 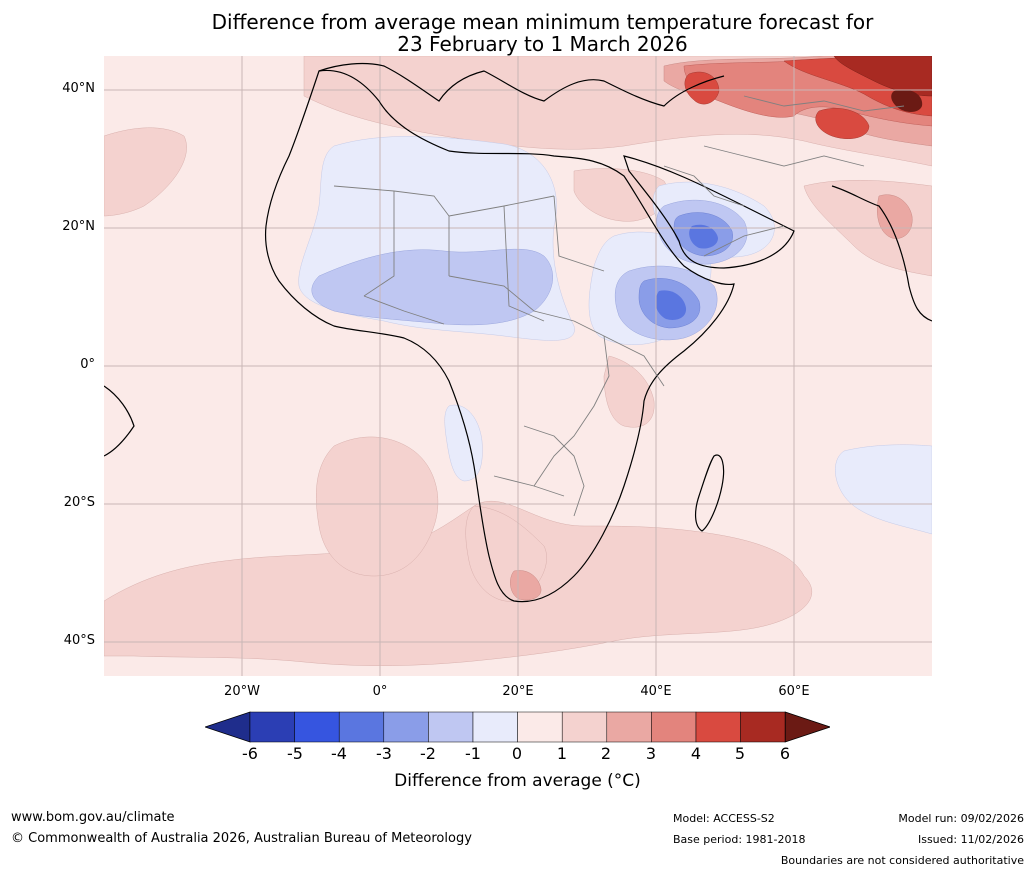 What do you see at coordinates (562, 753) in the screenshot?
I see `colorbar-tick: 1` at bounding box center [562, 753].